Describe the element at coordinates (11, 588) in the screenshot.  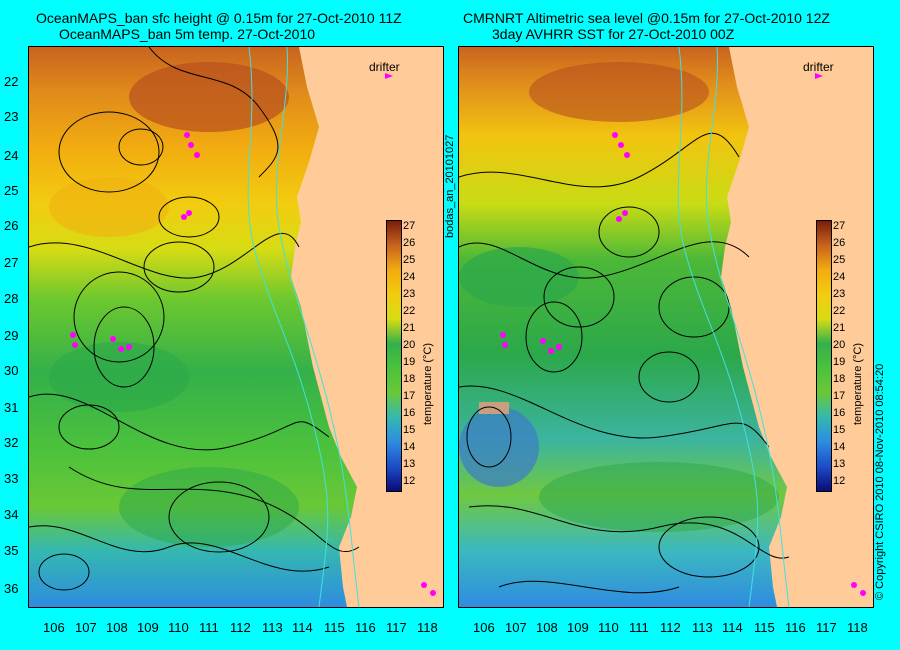
I see `y-tick: 36` at that location.